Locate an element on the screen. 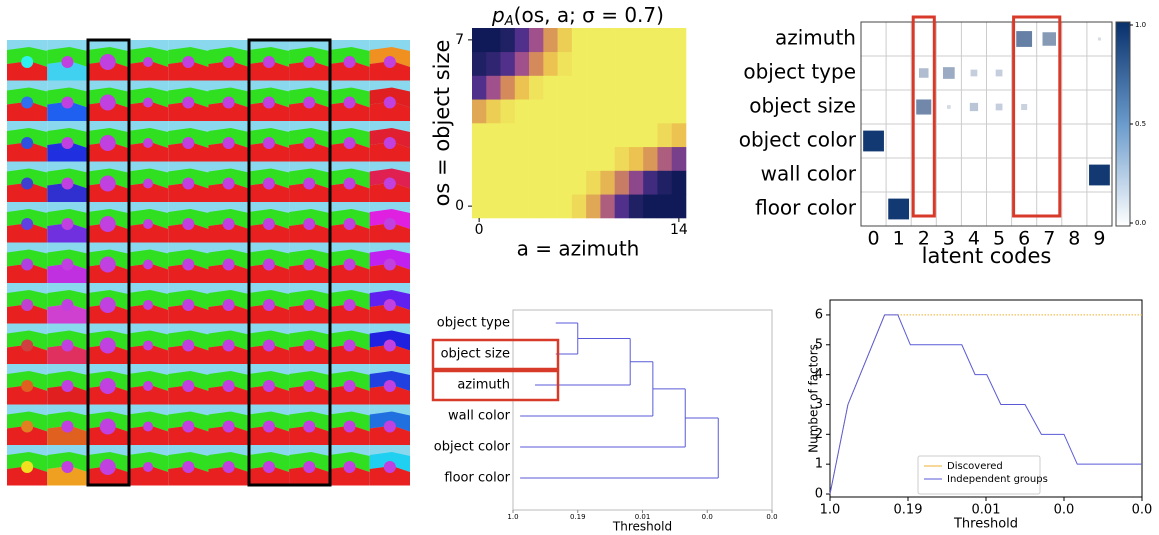 The image size is (1159, 535). x-tick-label: 6 is located at coordinates (1024, 239).